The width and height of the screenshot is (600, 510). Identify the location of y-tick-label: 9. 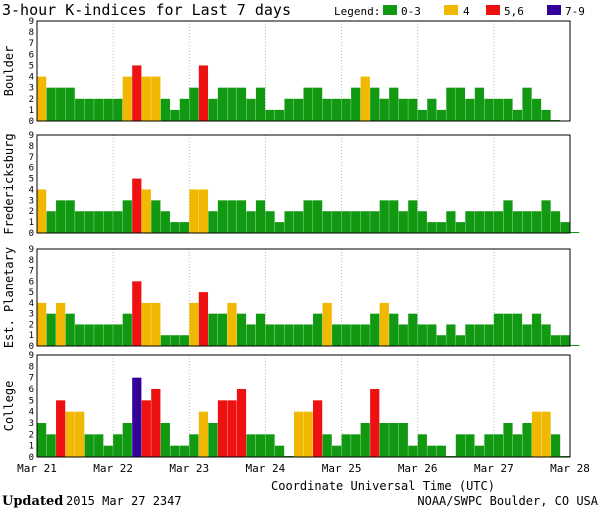
(31, 136).